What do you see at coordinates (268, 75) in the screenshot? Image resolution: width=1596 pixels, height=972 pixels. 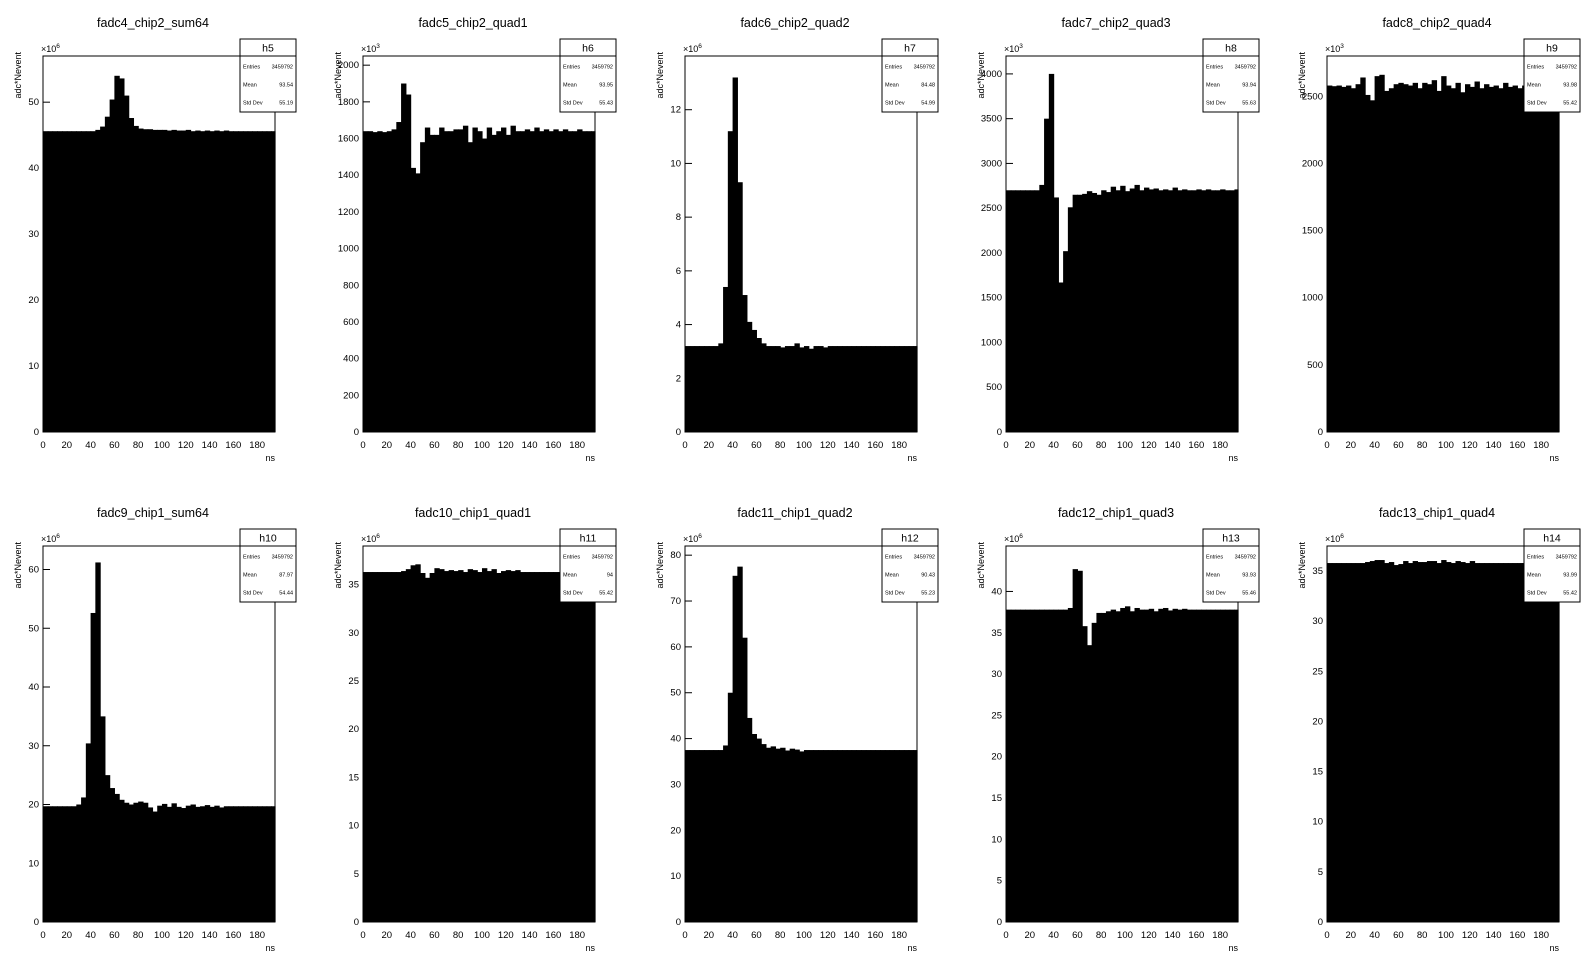 I see `stats-box-frame` at bounding box center [268, 75].